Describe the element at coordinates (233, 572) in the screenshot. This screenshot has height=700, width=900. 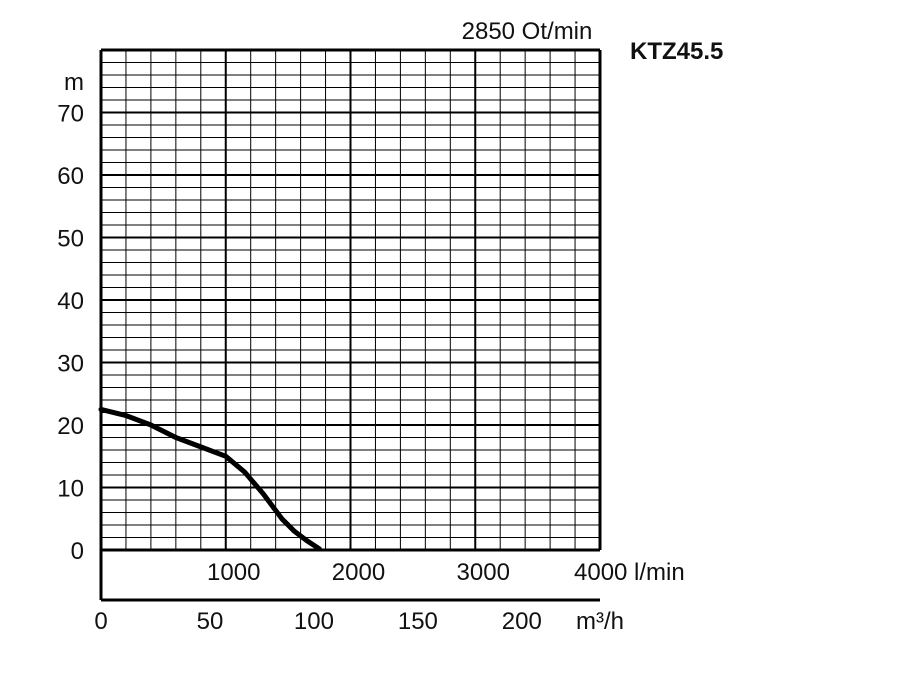
I see `x-primary-tick-label: 1000` at that location.